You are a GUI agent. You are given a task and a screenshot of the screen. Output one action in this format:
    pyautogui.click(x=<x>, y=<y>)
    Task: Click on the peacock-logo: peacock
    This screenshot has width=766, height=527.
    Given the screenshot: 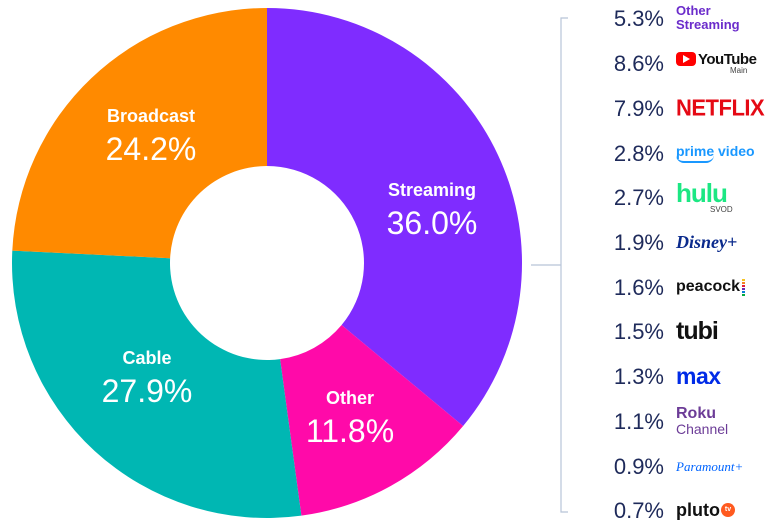 What is the action you would take?
    pyautogui.click(x=721, y=287)
    